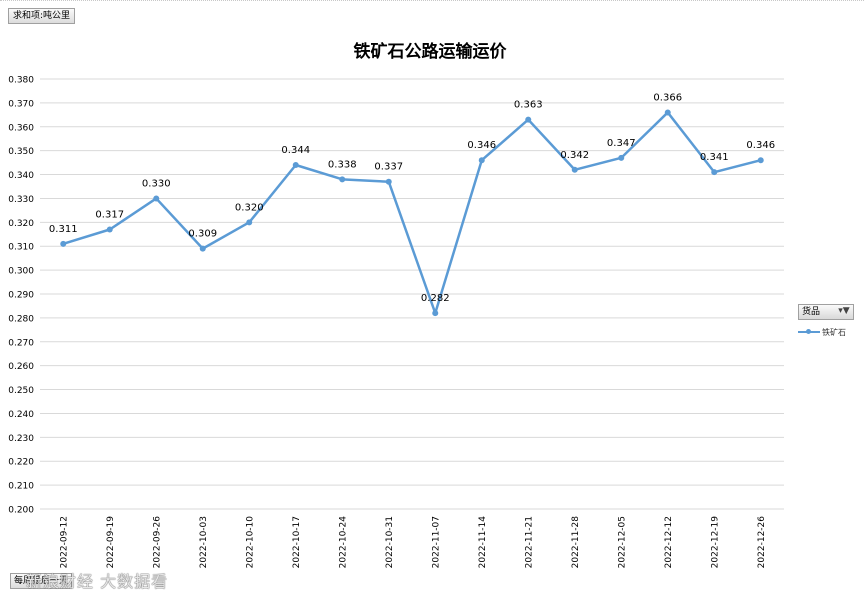  Describe the element at coordinates (21, 104) in the screenshot. I see `y-tick-label: 0.370` at that location.